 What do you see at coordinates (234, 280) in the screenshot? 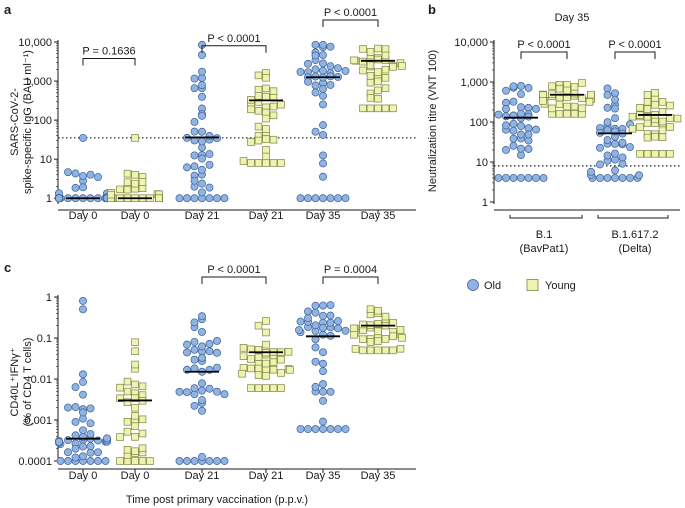
I see `panel-c-comparison-bracket` at bounding box center [234, 280].